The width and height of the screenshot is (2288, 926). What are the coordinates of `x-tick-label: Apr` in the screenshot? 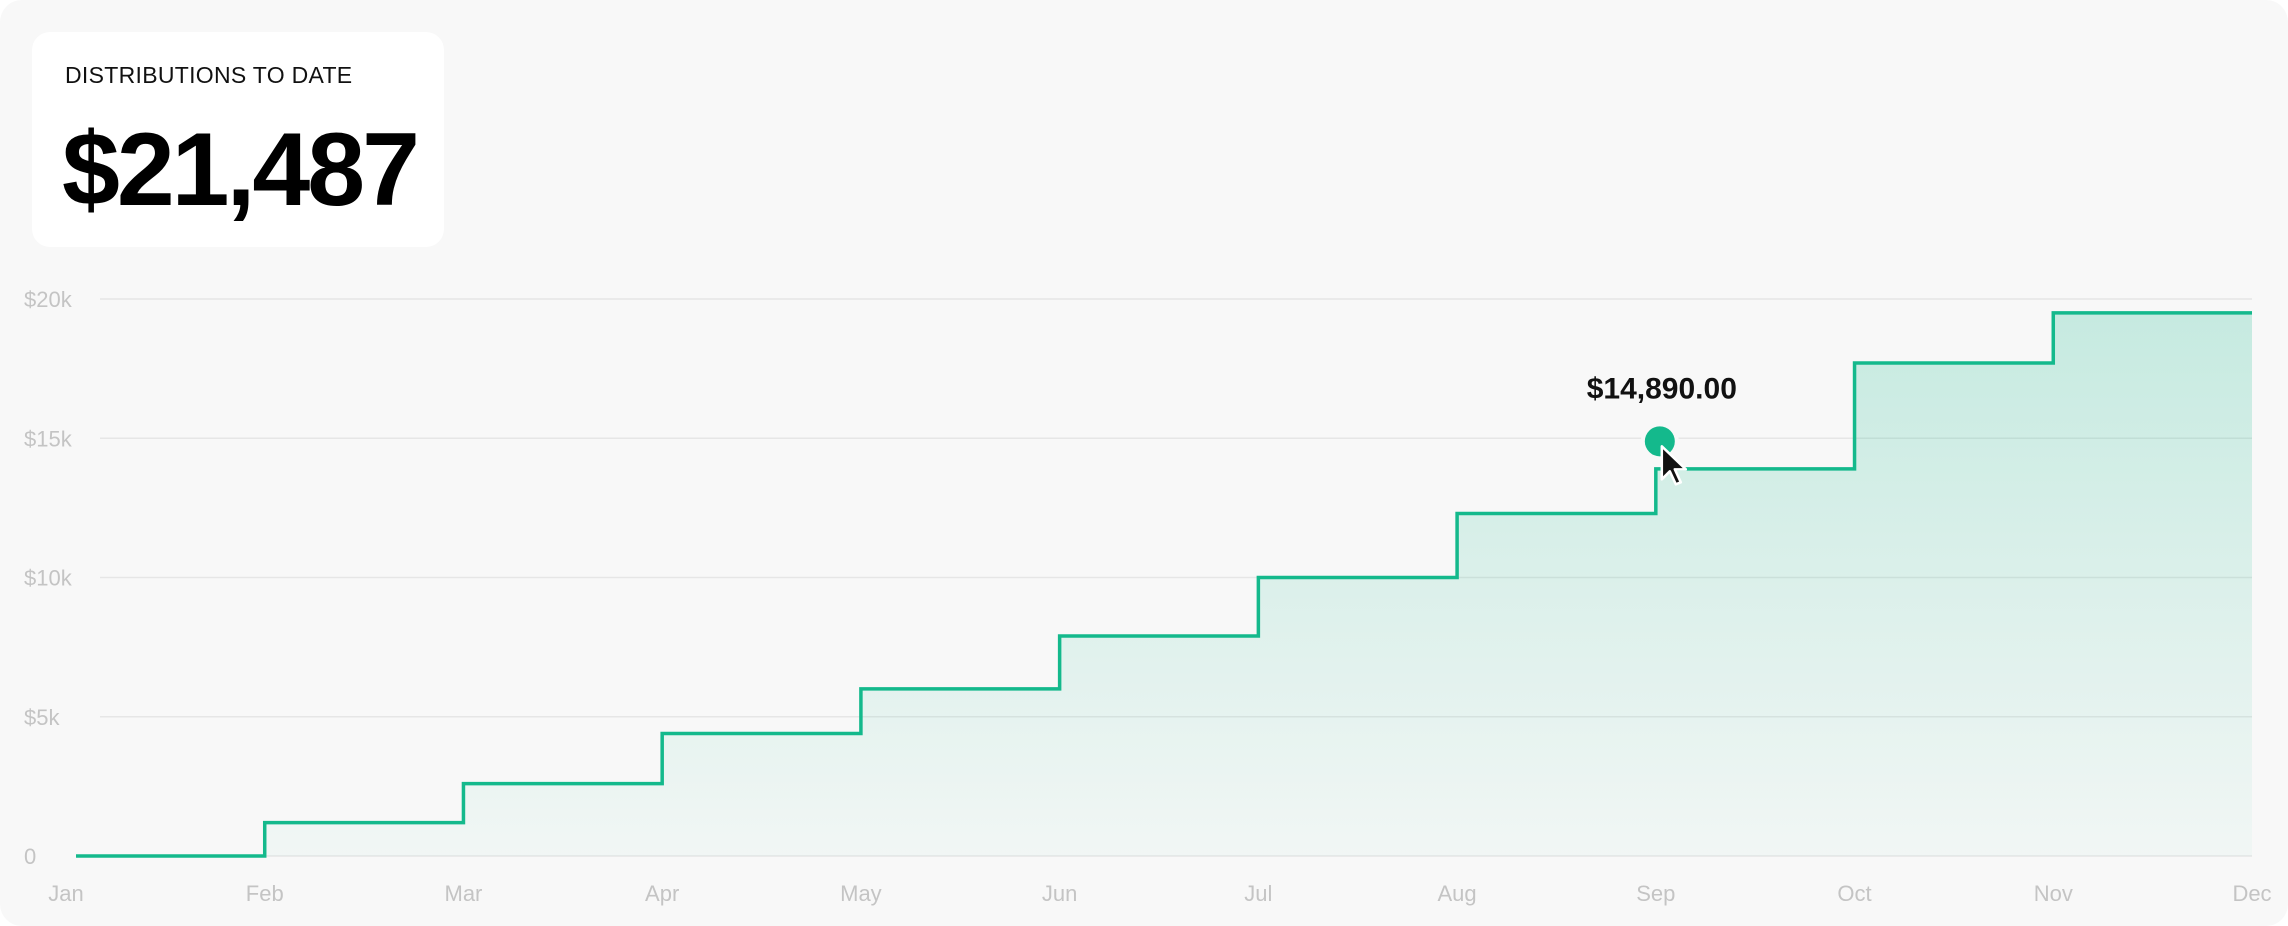 It's located at (662, 893).